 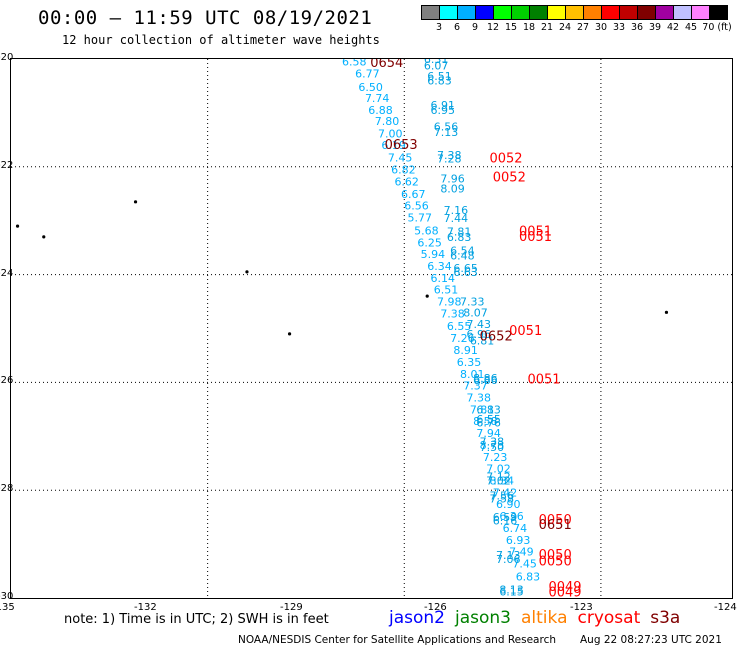 I want to click on lon-tick-label: -126, so click(x=435, y=607).